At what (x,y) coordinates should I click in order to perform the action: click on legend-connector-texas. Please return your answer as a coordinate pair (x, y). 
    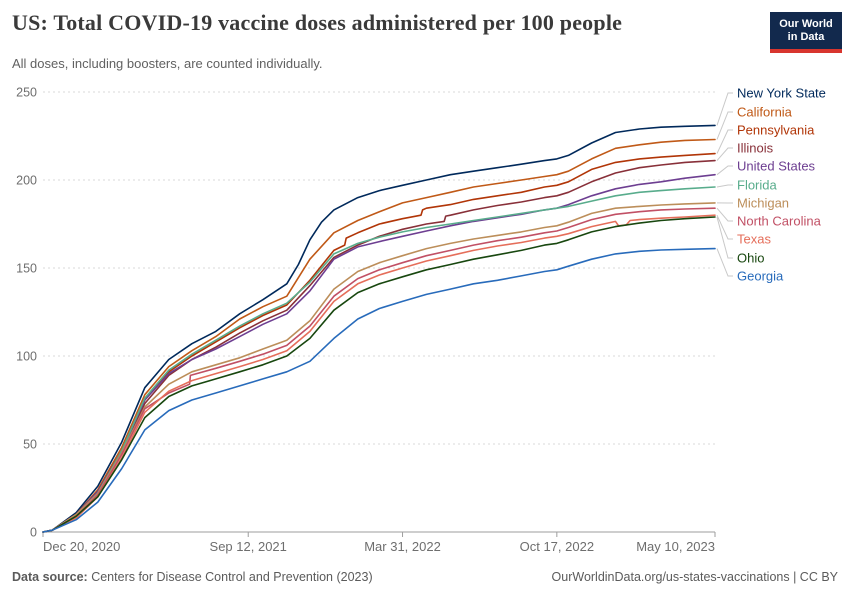
    Looking at the image, I should click on (724, 227).